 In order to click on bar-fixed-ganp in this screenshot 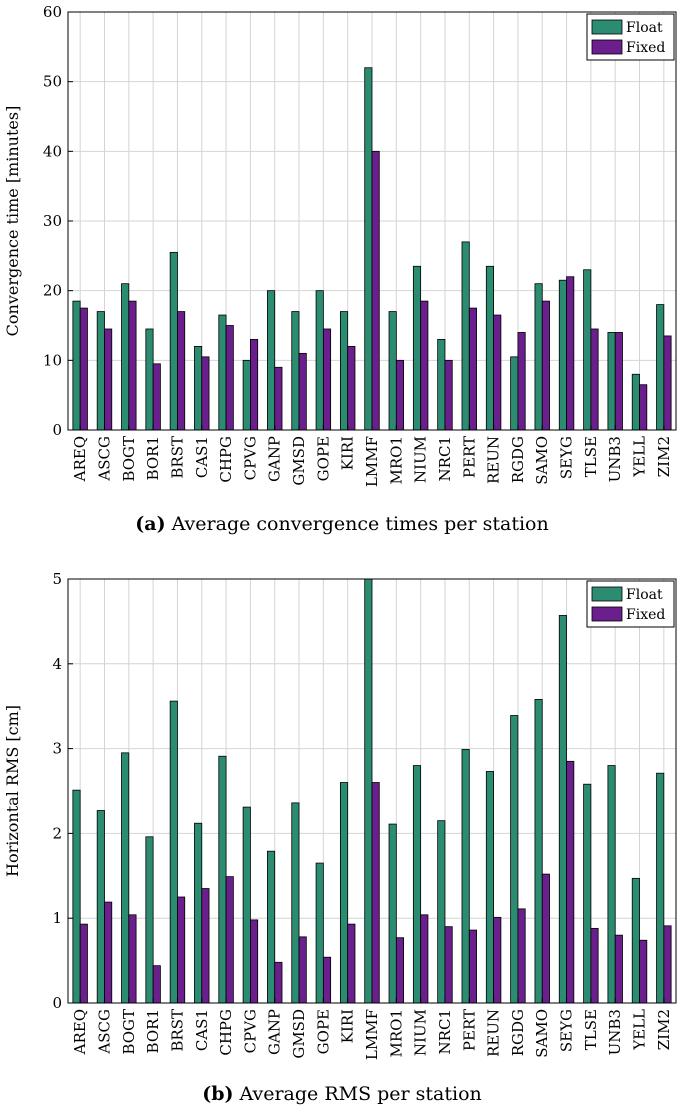, I will do `click(278, 398)`.